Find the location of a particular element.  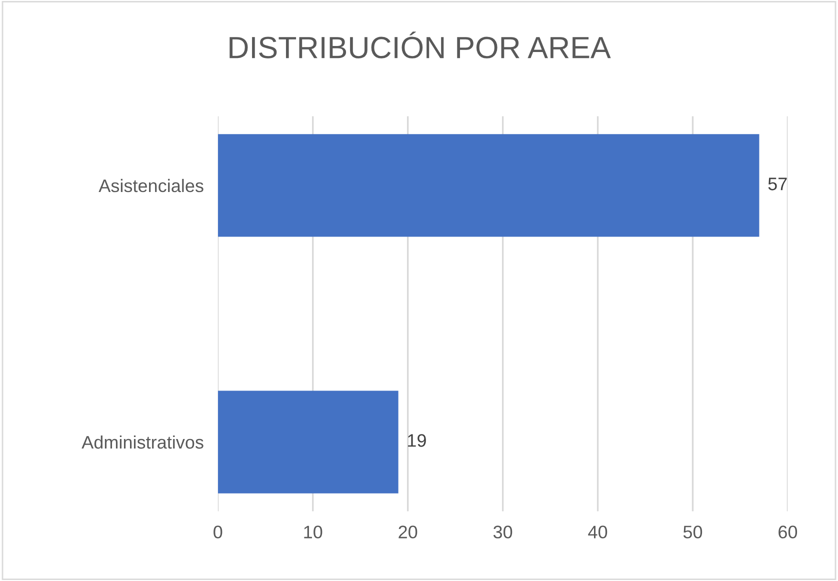

x-tick-label: 20 is located at coordinates (408, 532).